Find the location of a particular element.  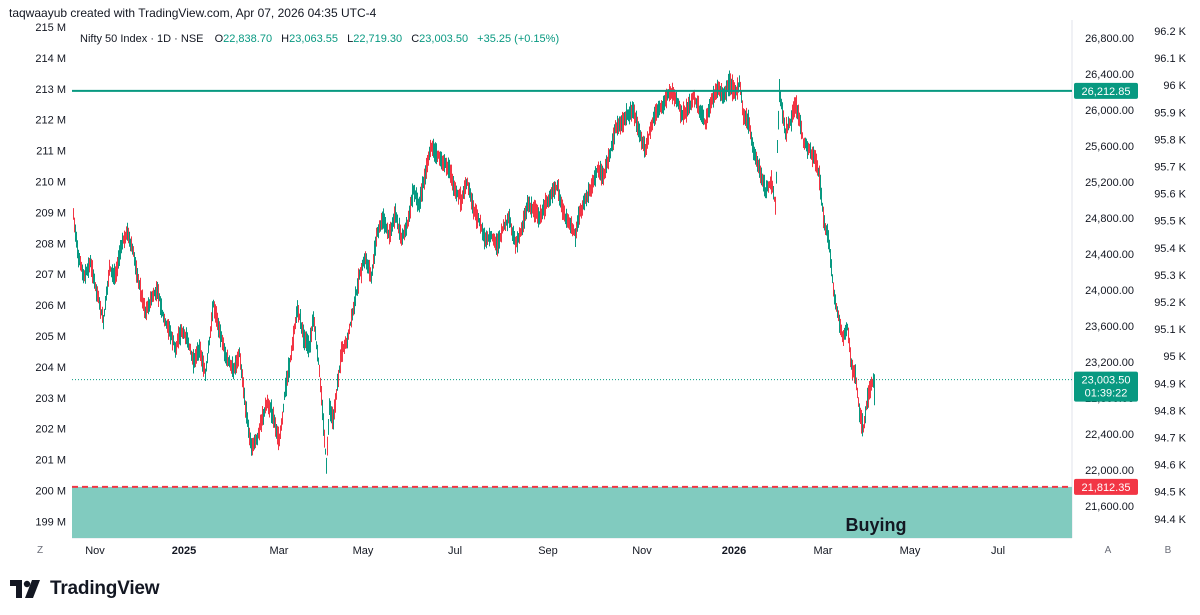

left-axis-tick: 207 M is located at coordinates (50, 275).